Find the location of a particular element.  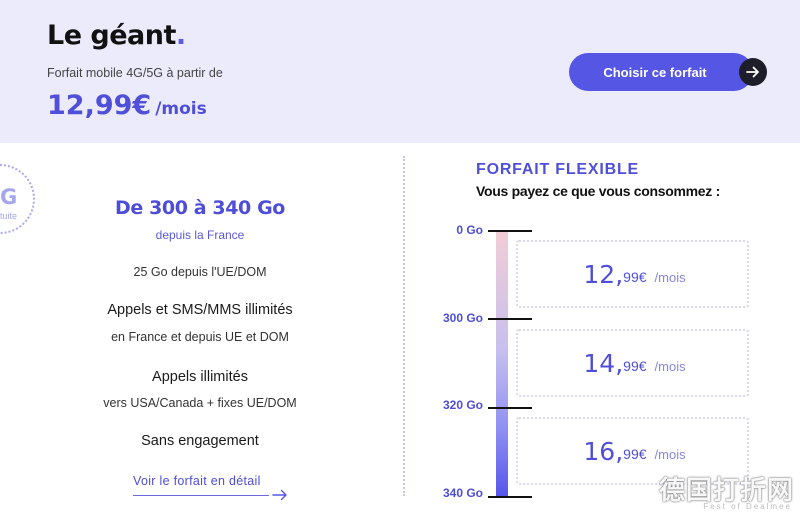

data-allowance-title: De 300 à 340 Go is located at coordinates (200, 208).